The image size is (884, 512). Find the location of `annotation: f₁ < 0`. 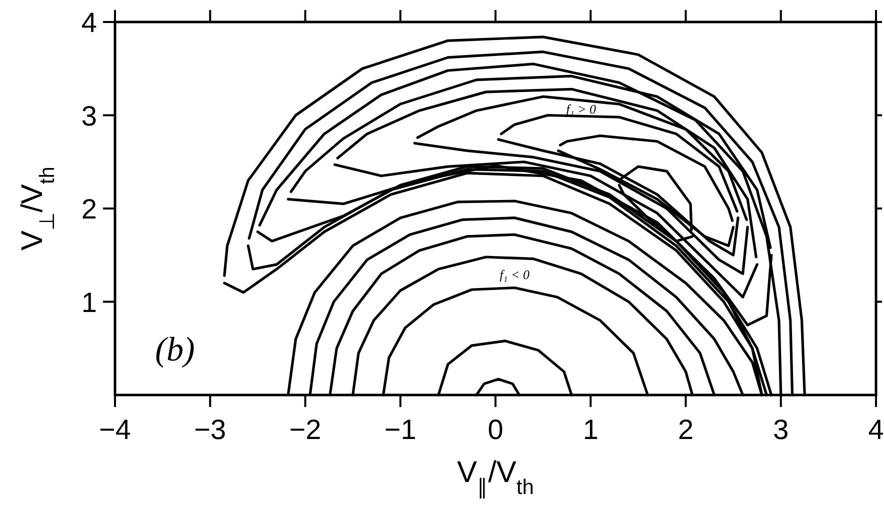

annotation: f₁ < 0 is located at coordinates (515, 274).